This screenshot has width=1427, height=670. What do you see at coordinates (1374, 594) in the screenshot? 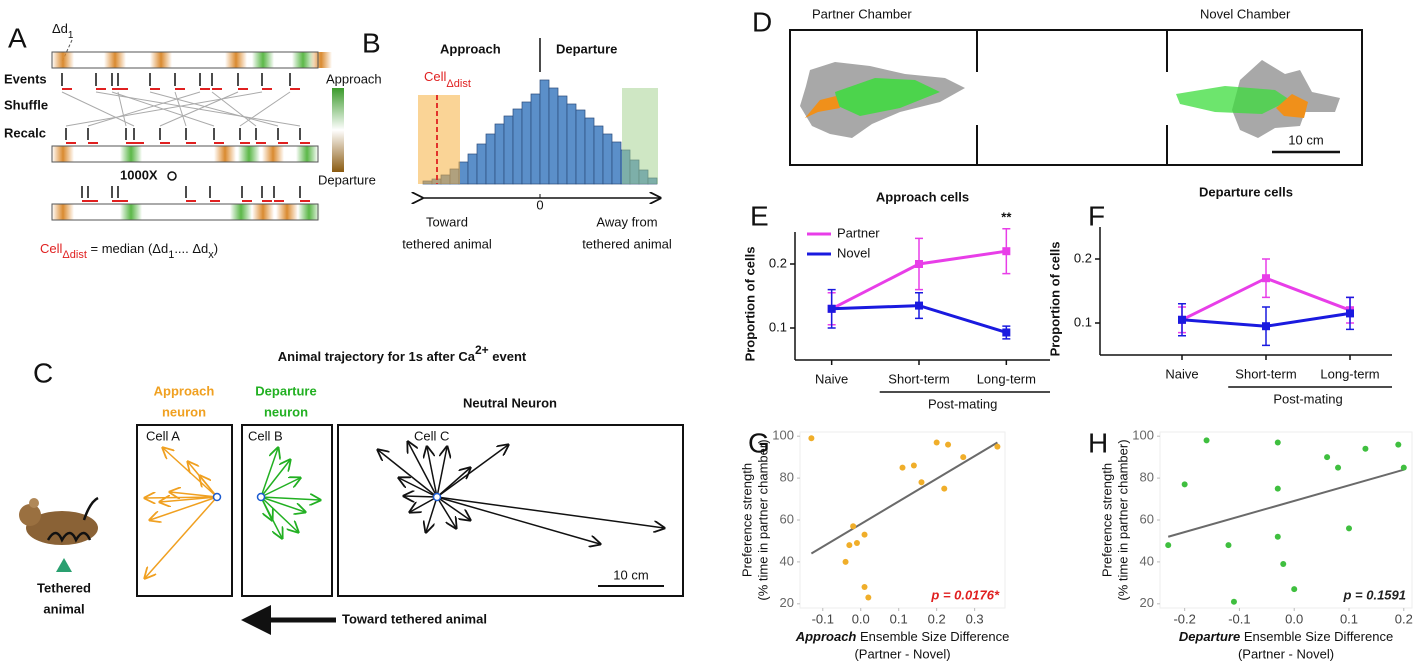
I see `annotation: p = 0.1591` at bounding box center [1374, 594].